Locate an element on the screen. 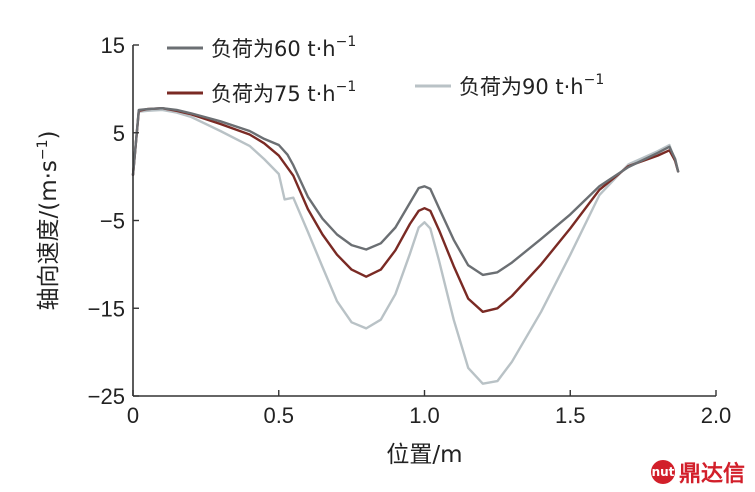 Image resolution: width=755 pixels, height=492 pixels. y-tick-label: 5 is located at coordinates (119, 133).